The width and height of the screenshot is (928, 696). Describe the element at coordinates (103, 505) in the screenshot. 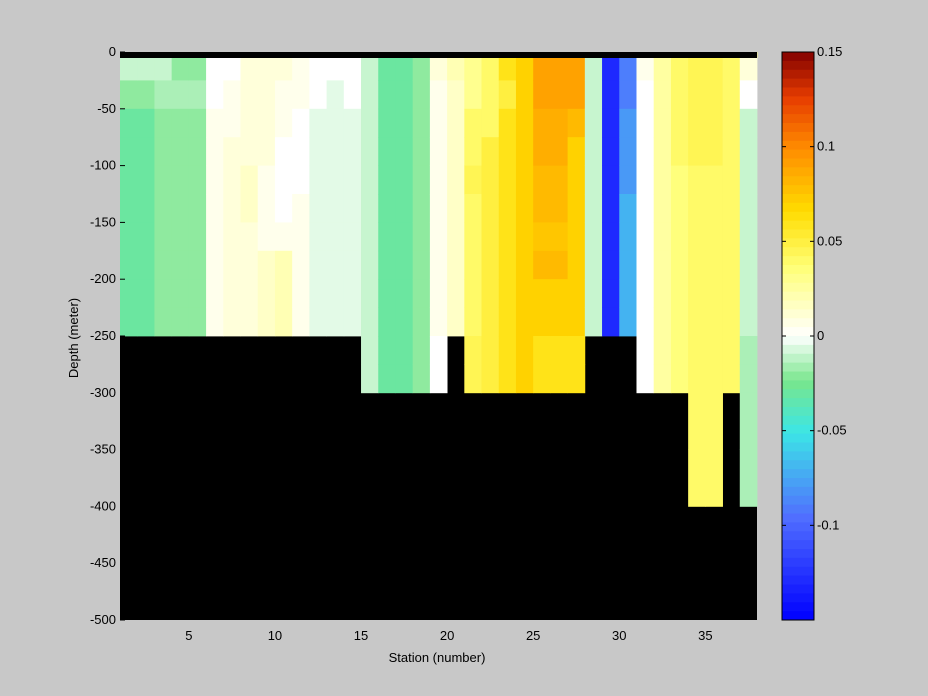

I see `y-tick-label: -400` at that location.